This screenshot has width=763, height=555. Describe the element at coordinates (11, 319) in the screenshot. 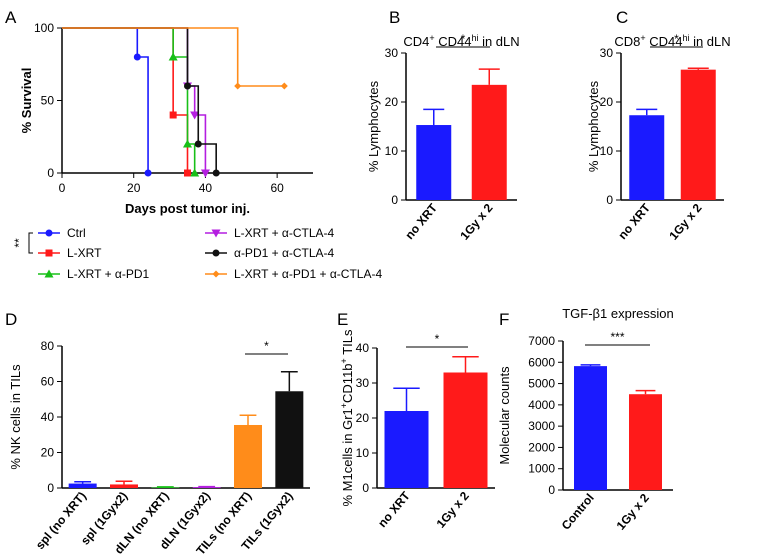

I see `panel-label-d: D` at that location.